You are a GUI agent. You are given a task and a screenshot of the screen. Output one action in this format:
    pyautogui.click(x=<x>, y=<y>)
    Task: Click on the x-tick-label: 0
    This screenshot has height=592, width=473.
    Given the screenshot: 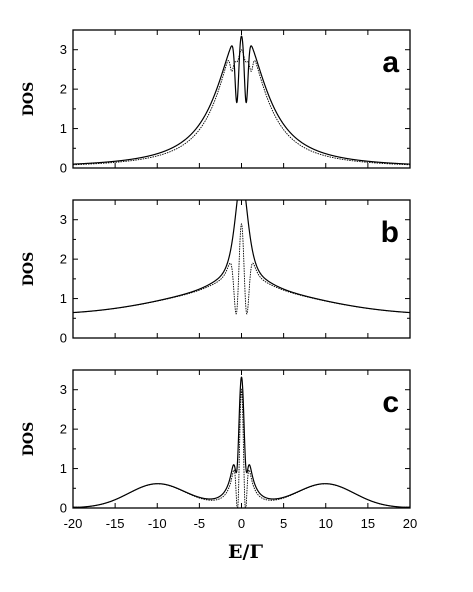 What is the action you would take?
    pyautogui.click(x=241, y=523)
    